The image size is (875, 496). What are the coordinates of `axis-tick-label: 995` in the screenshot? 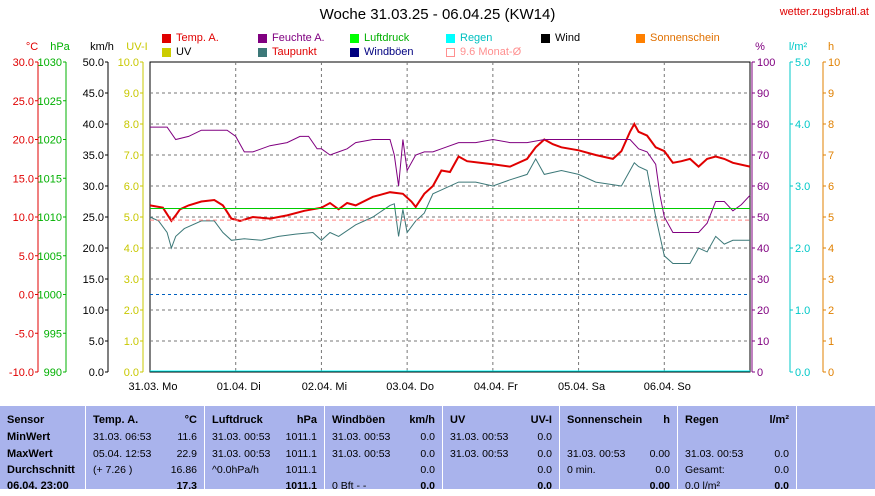 It's located at (53, 334).